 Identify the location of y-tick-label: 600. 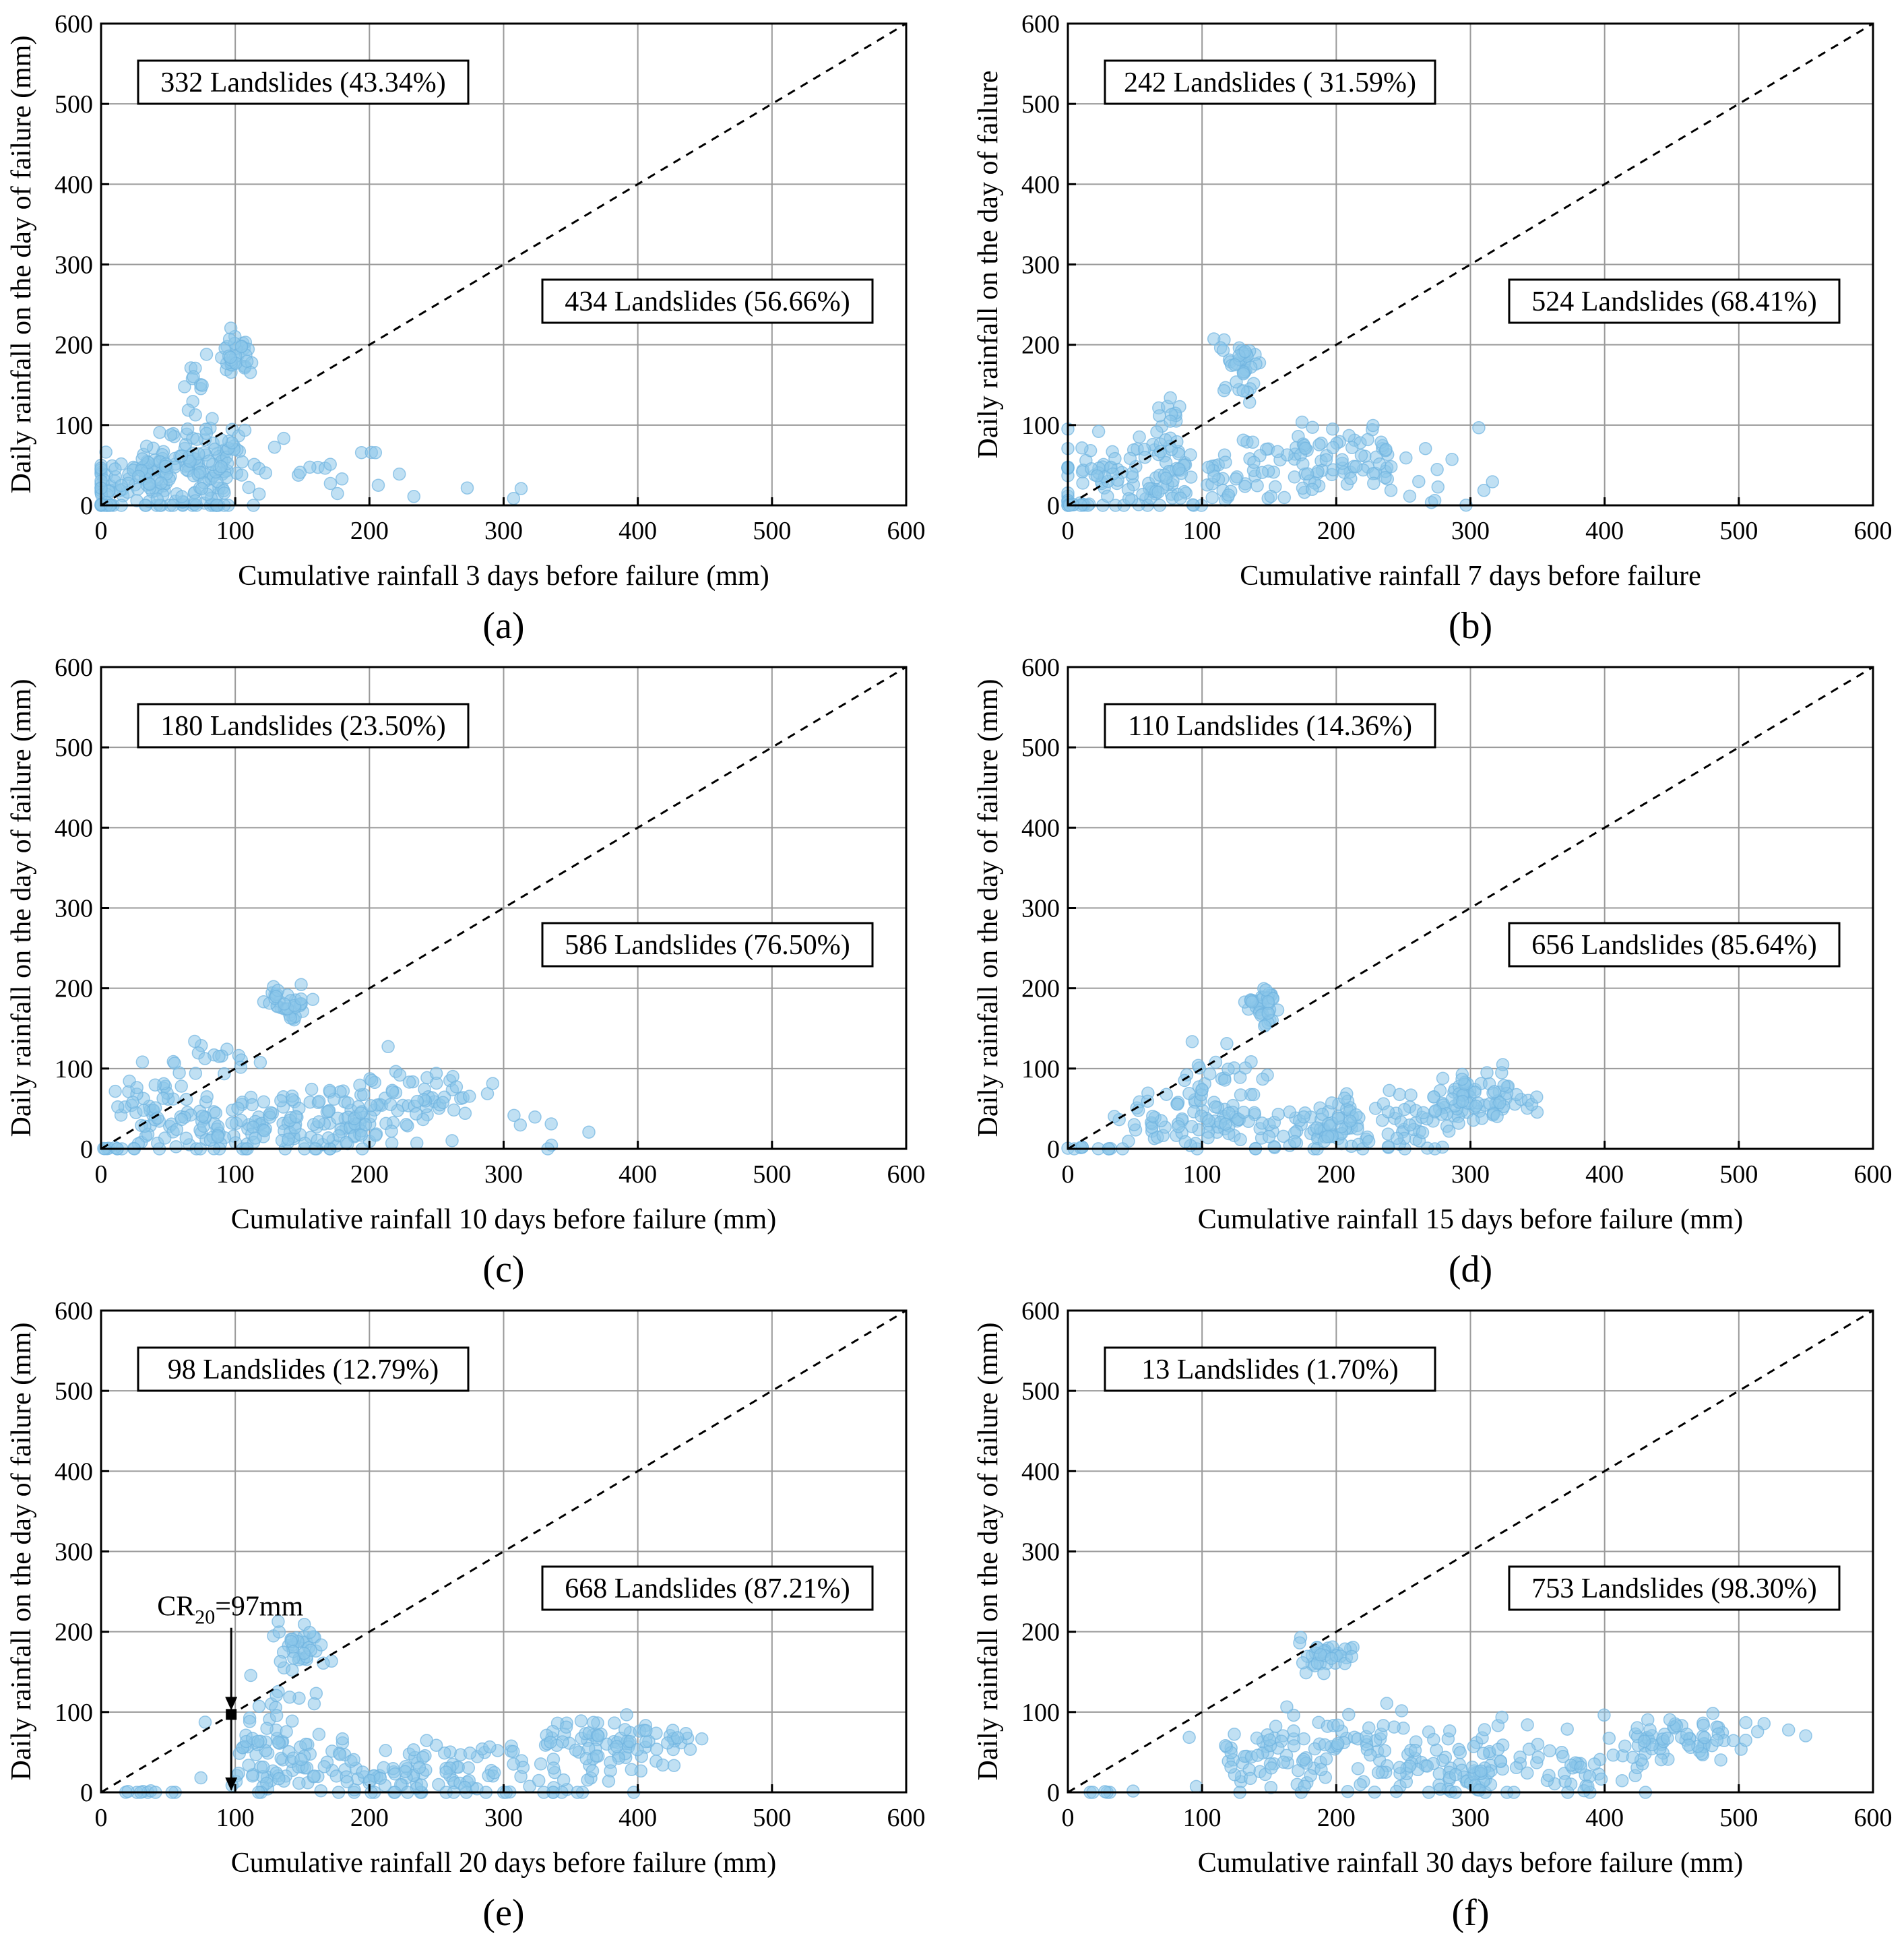
(1040, 1311).